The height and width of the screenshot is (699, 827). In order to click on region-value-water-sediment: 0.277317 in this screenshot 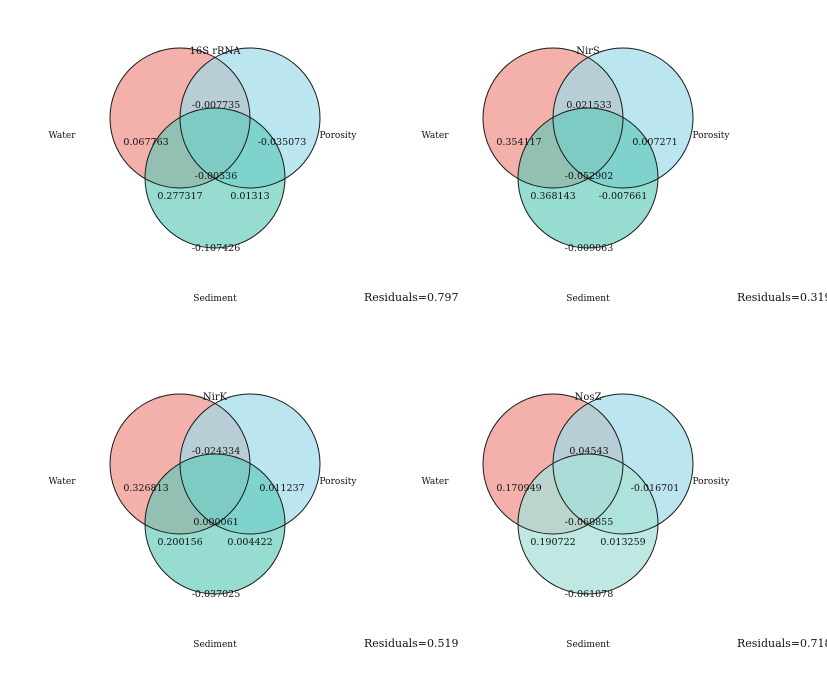, I will do `click(179, 196)`.